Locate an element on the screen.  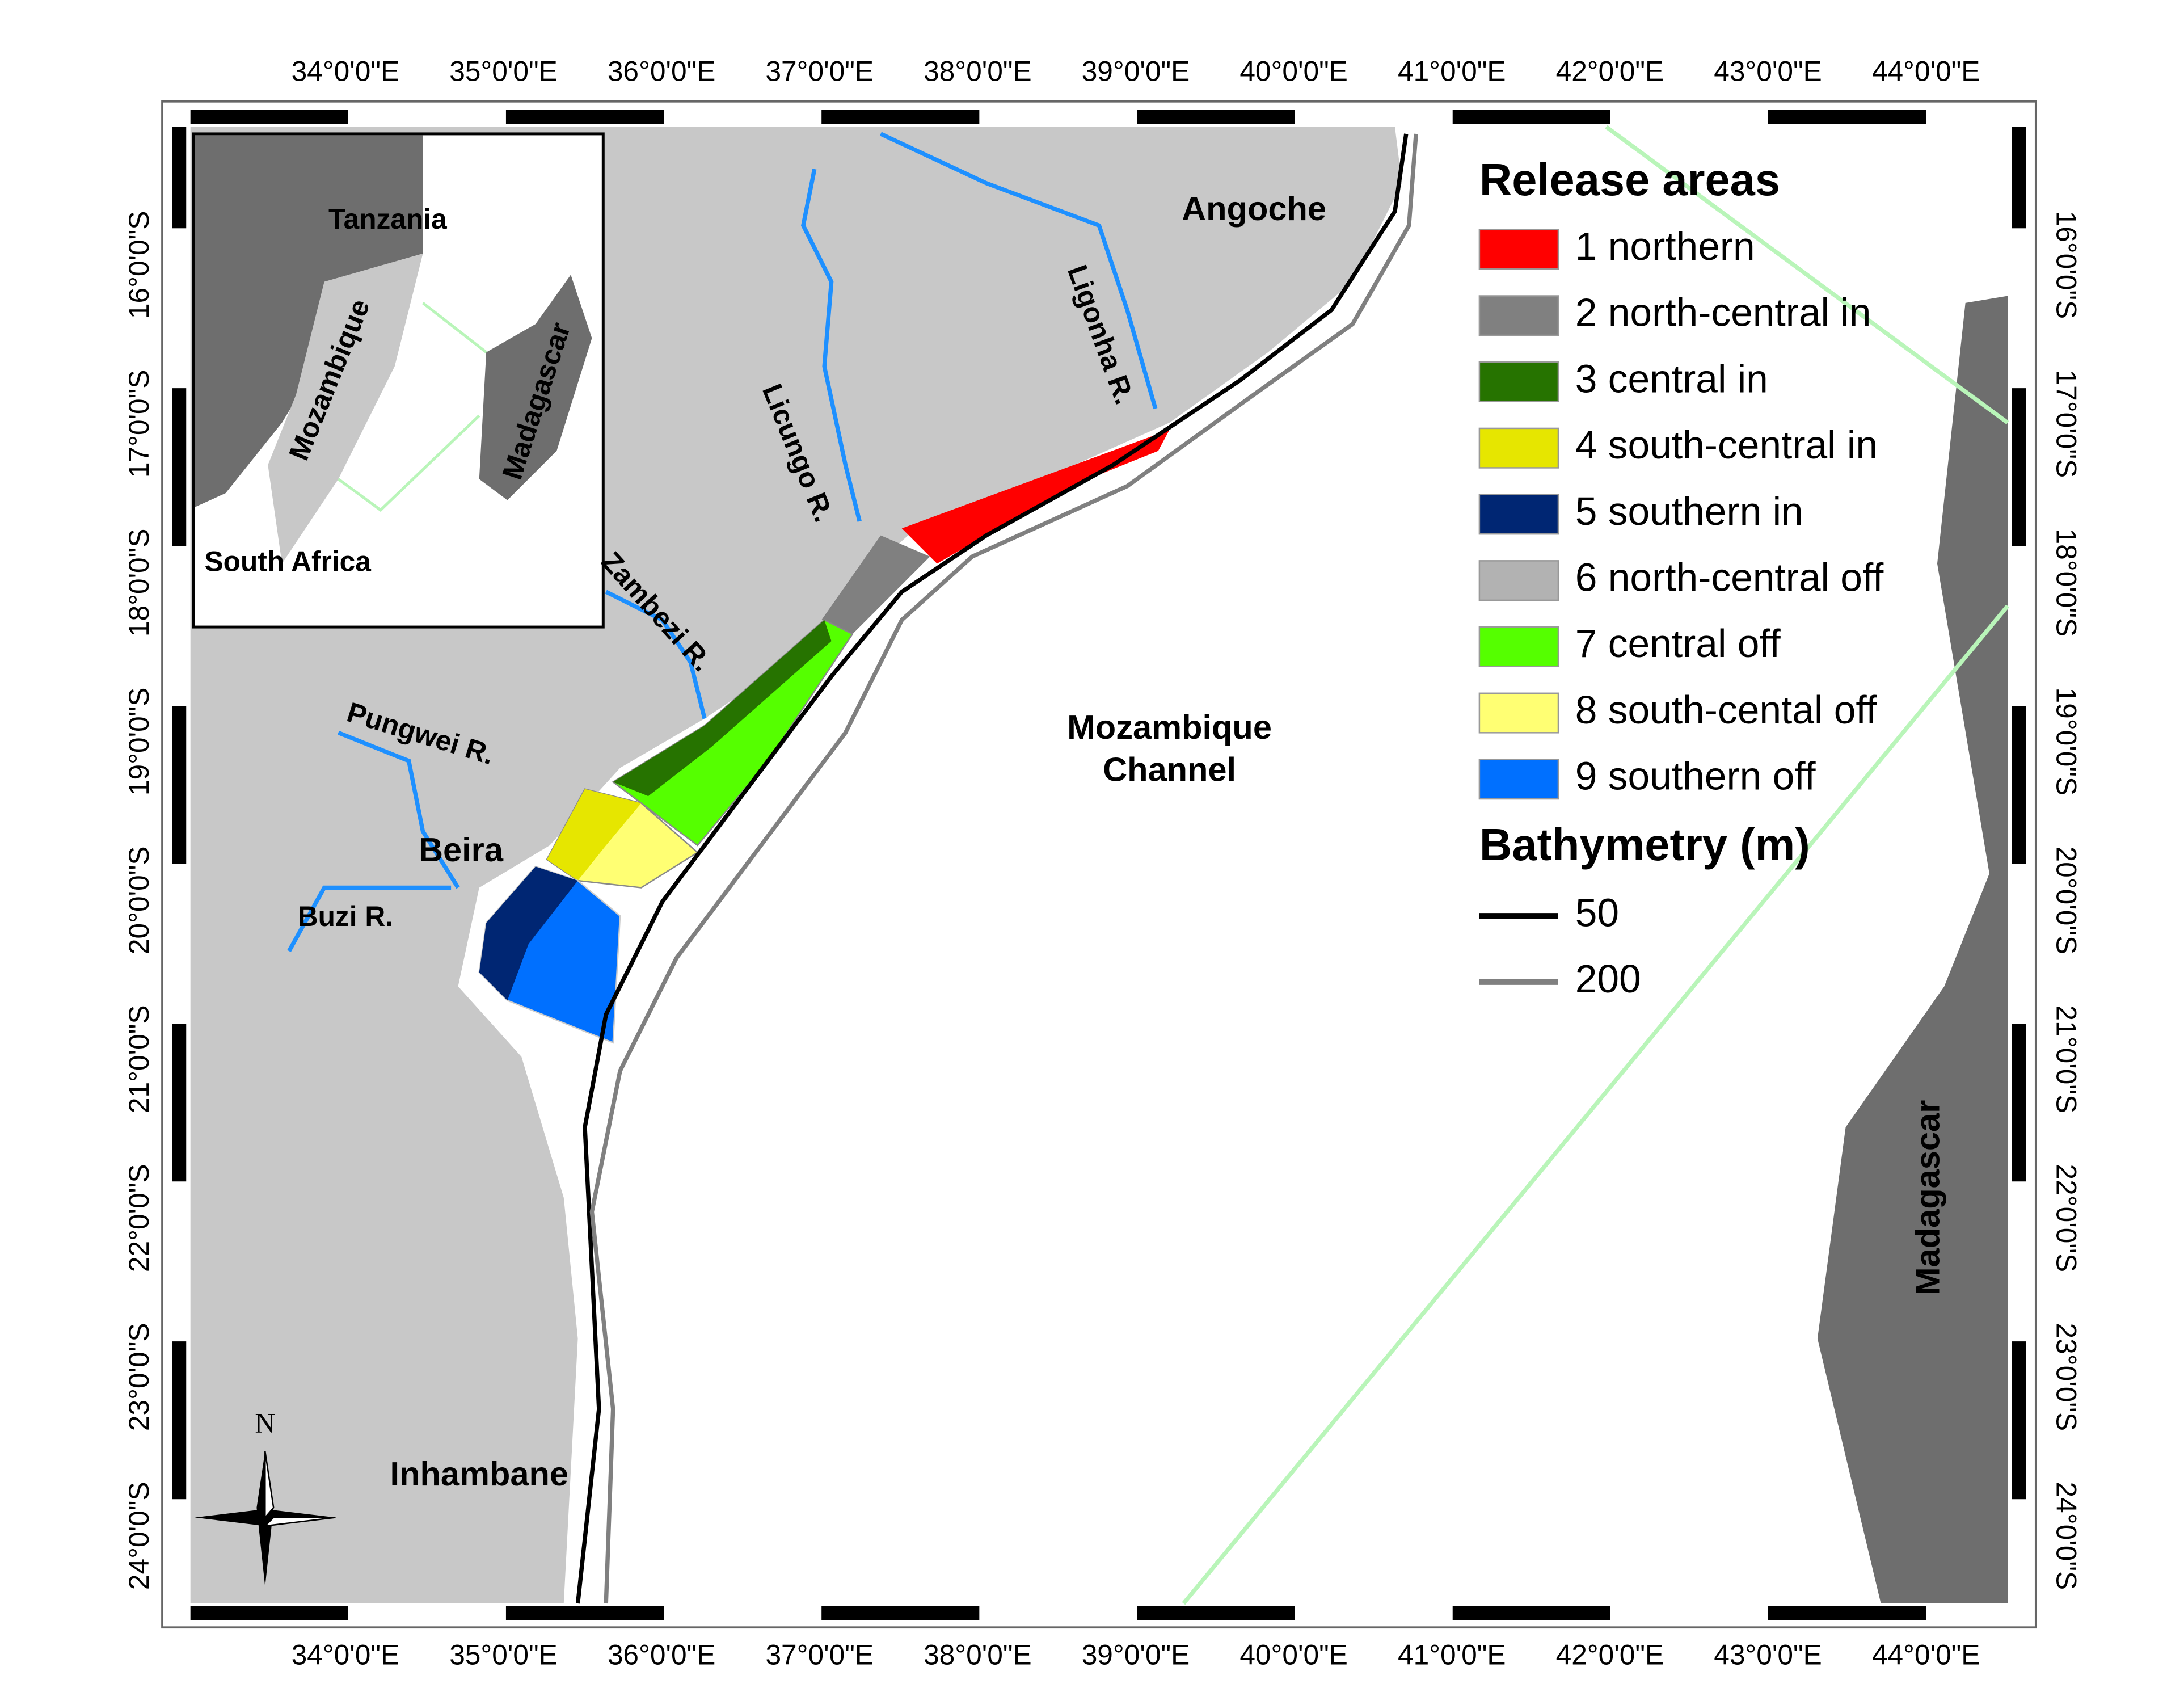
legend-label: 8 south-cental off is located at coordinates (1726, 710).